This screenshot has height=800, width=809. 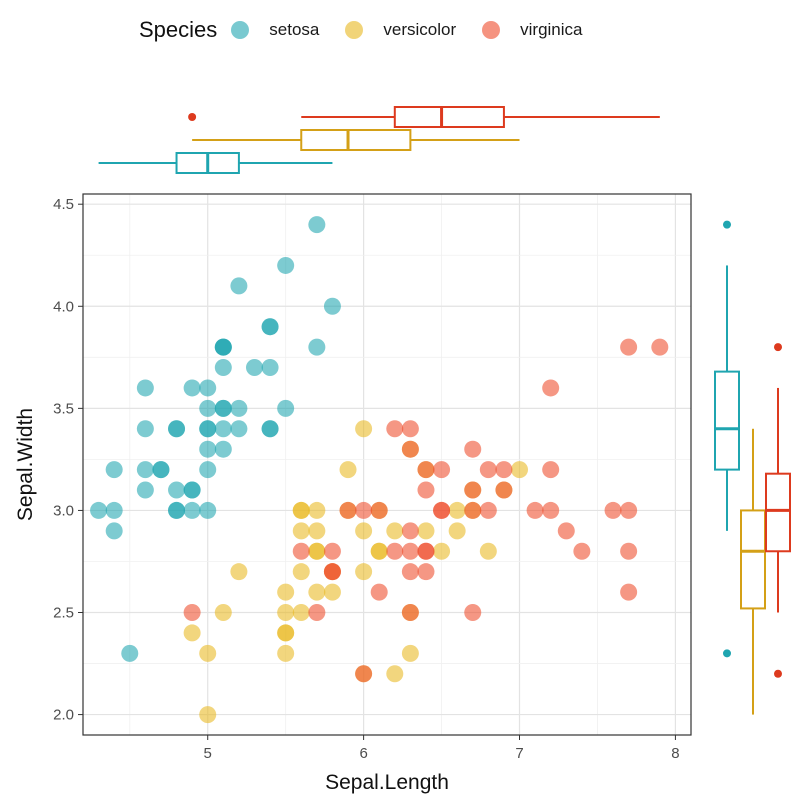 I want to click on x-tick-label: 5, so click(x=208, y=753).